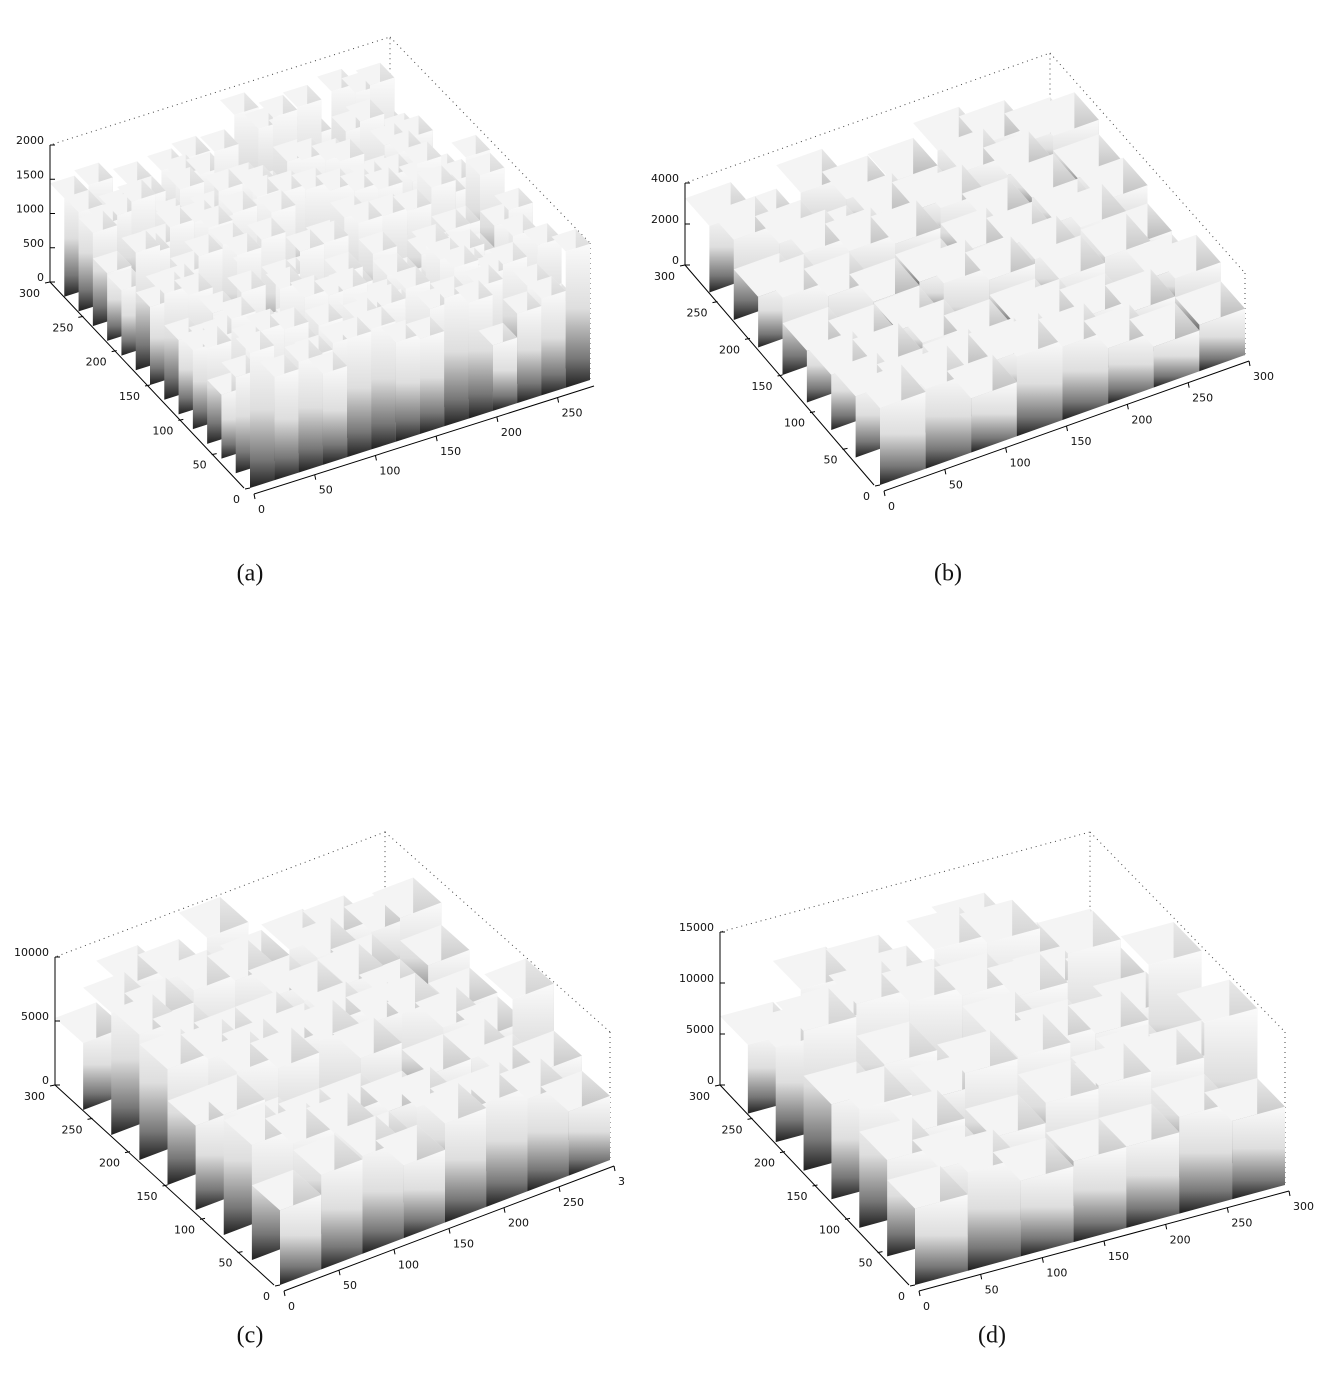 Image resolution: width=1328 pixels, height=1384 pixels. I want to click on box-edge, so click(497, 932).